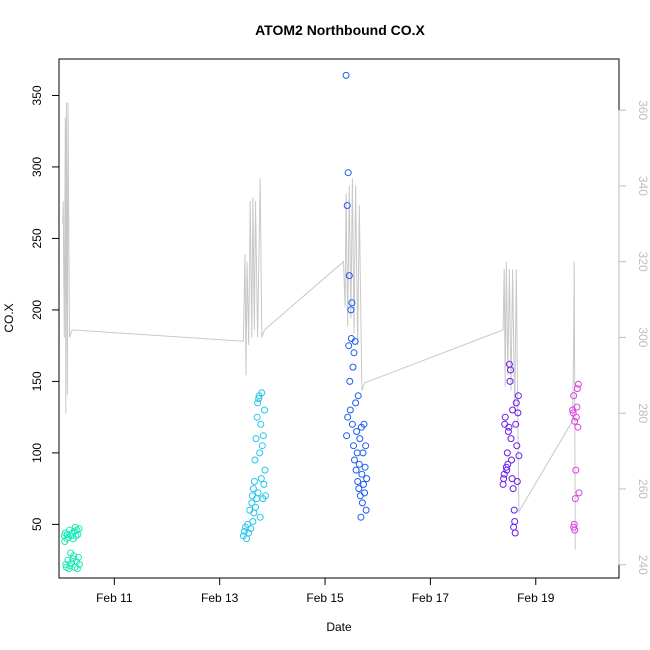 The height and width of the screenshot is (650, 650). Describe the element at coordinates (45, 308) in the screenshot. I see `y-axis: 50 100 150 200 250 300 350` at that location.